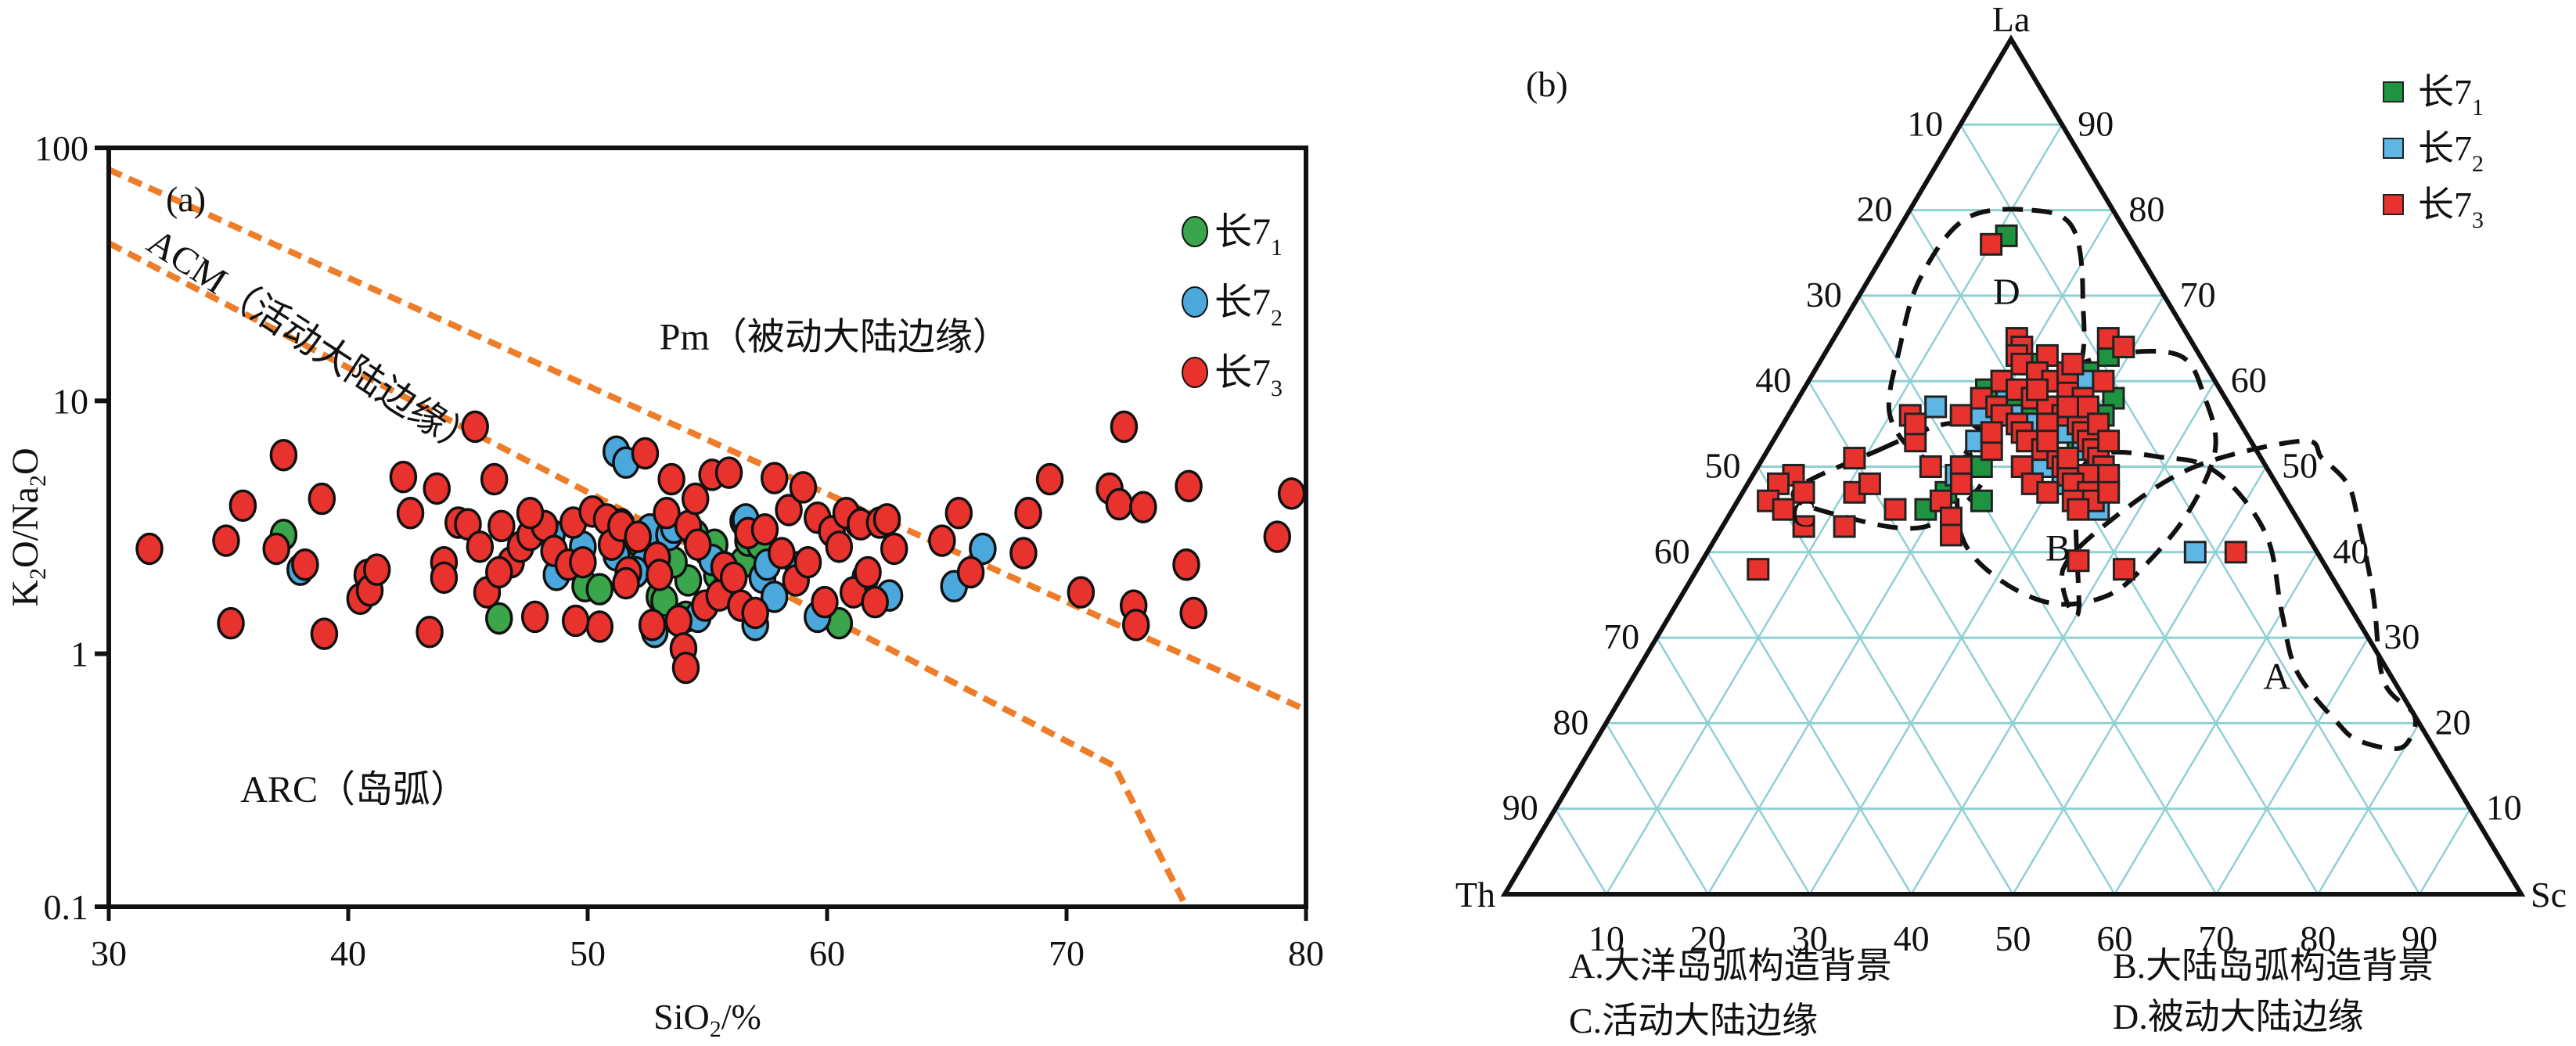 This screenshot has width=2576, height=1046. I want to click on x-axis-label-main: SiO, so click(681, 1017).